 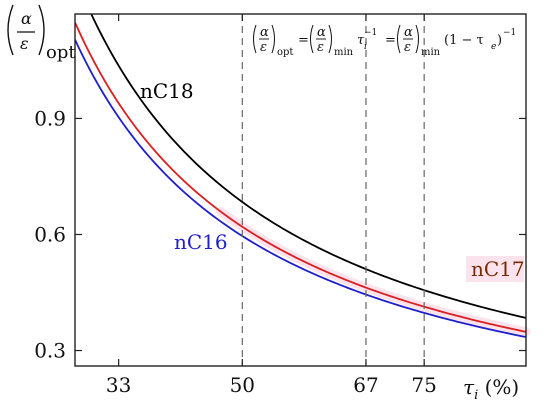 What do you see at coordinates (201, 242) in the screenshot?
I see `series-label-nC16: nC16` at bounding box center [201, 242].